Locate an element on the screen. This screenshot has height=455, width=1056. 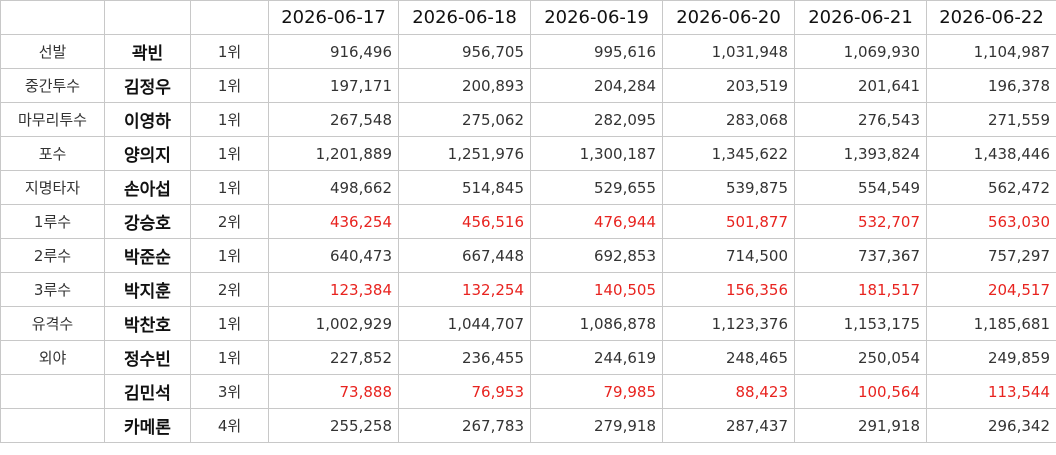
vote-count: 1,201,889 is located at coordinates (333, 153).